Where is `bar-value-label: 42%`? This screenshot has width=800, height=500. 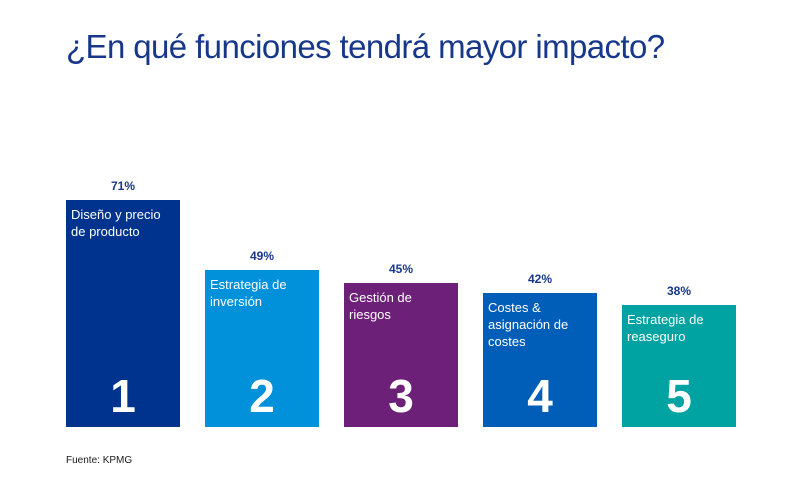 bar-value-label: 42% is located at coordinates (540, 278).